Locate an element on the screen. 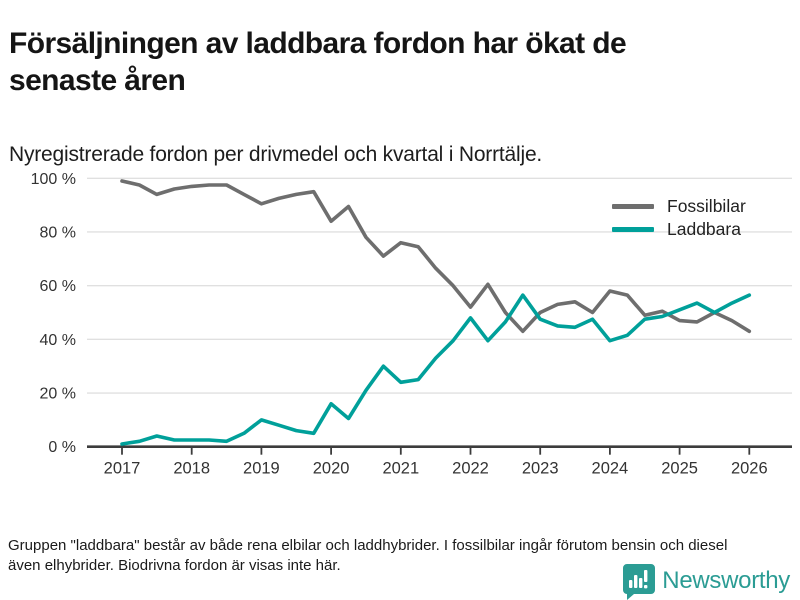 The image size is (800, 600). laddbara-line-swatch is located at coordinates (633, 229).